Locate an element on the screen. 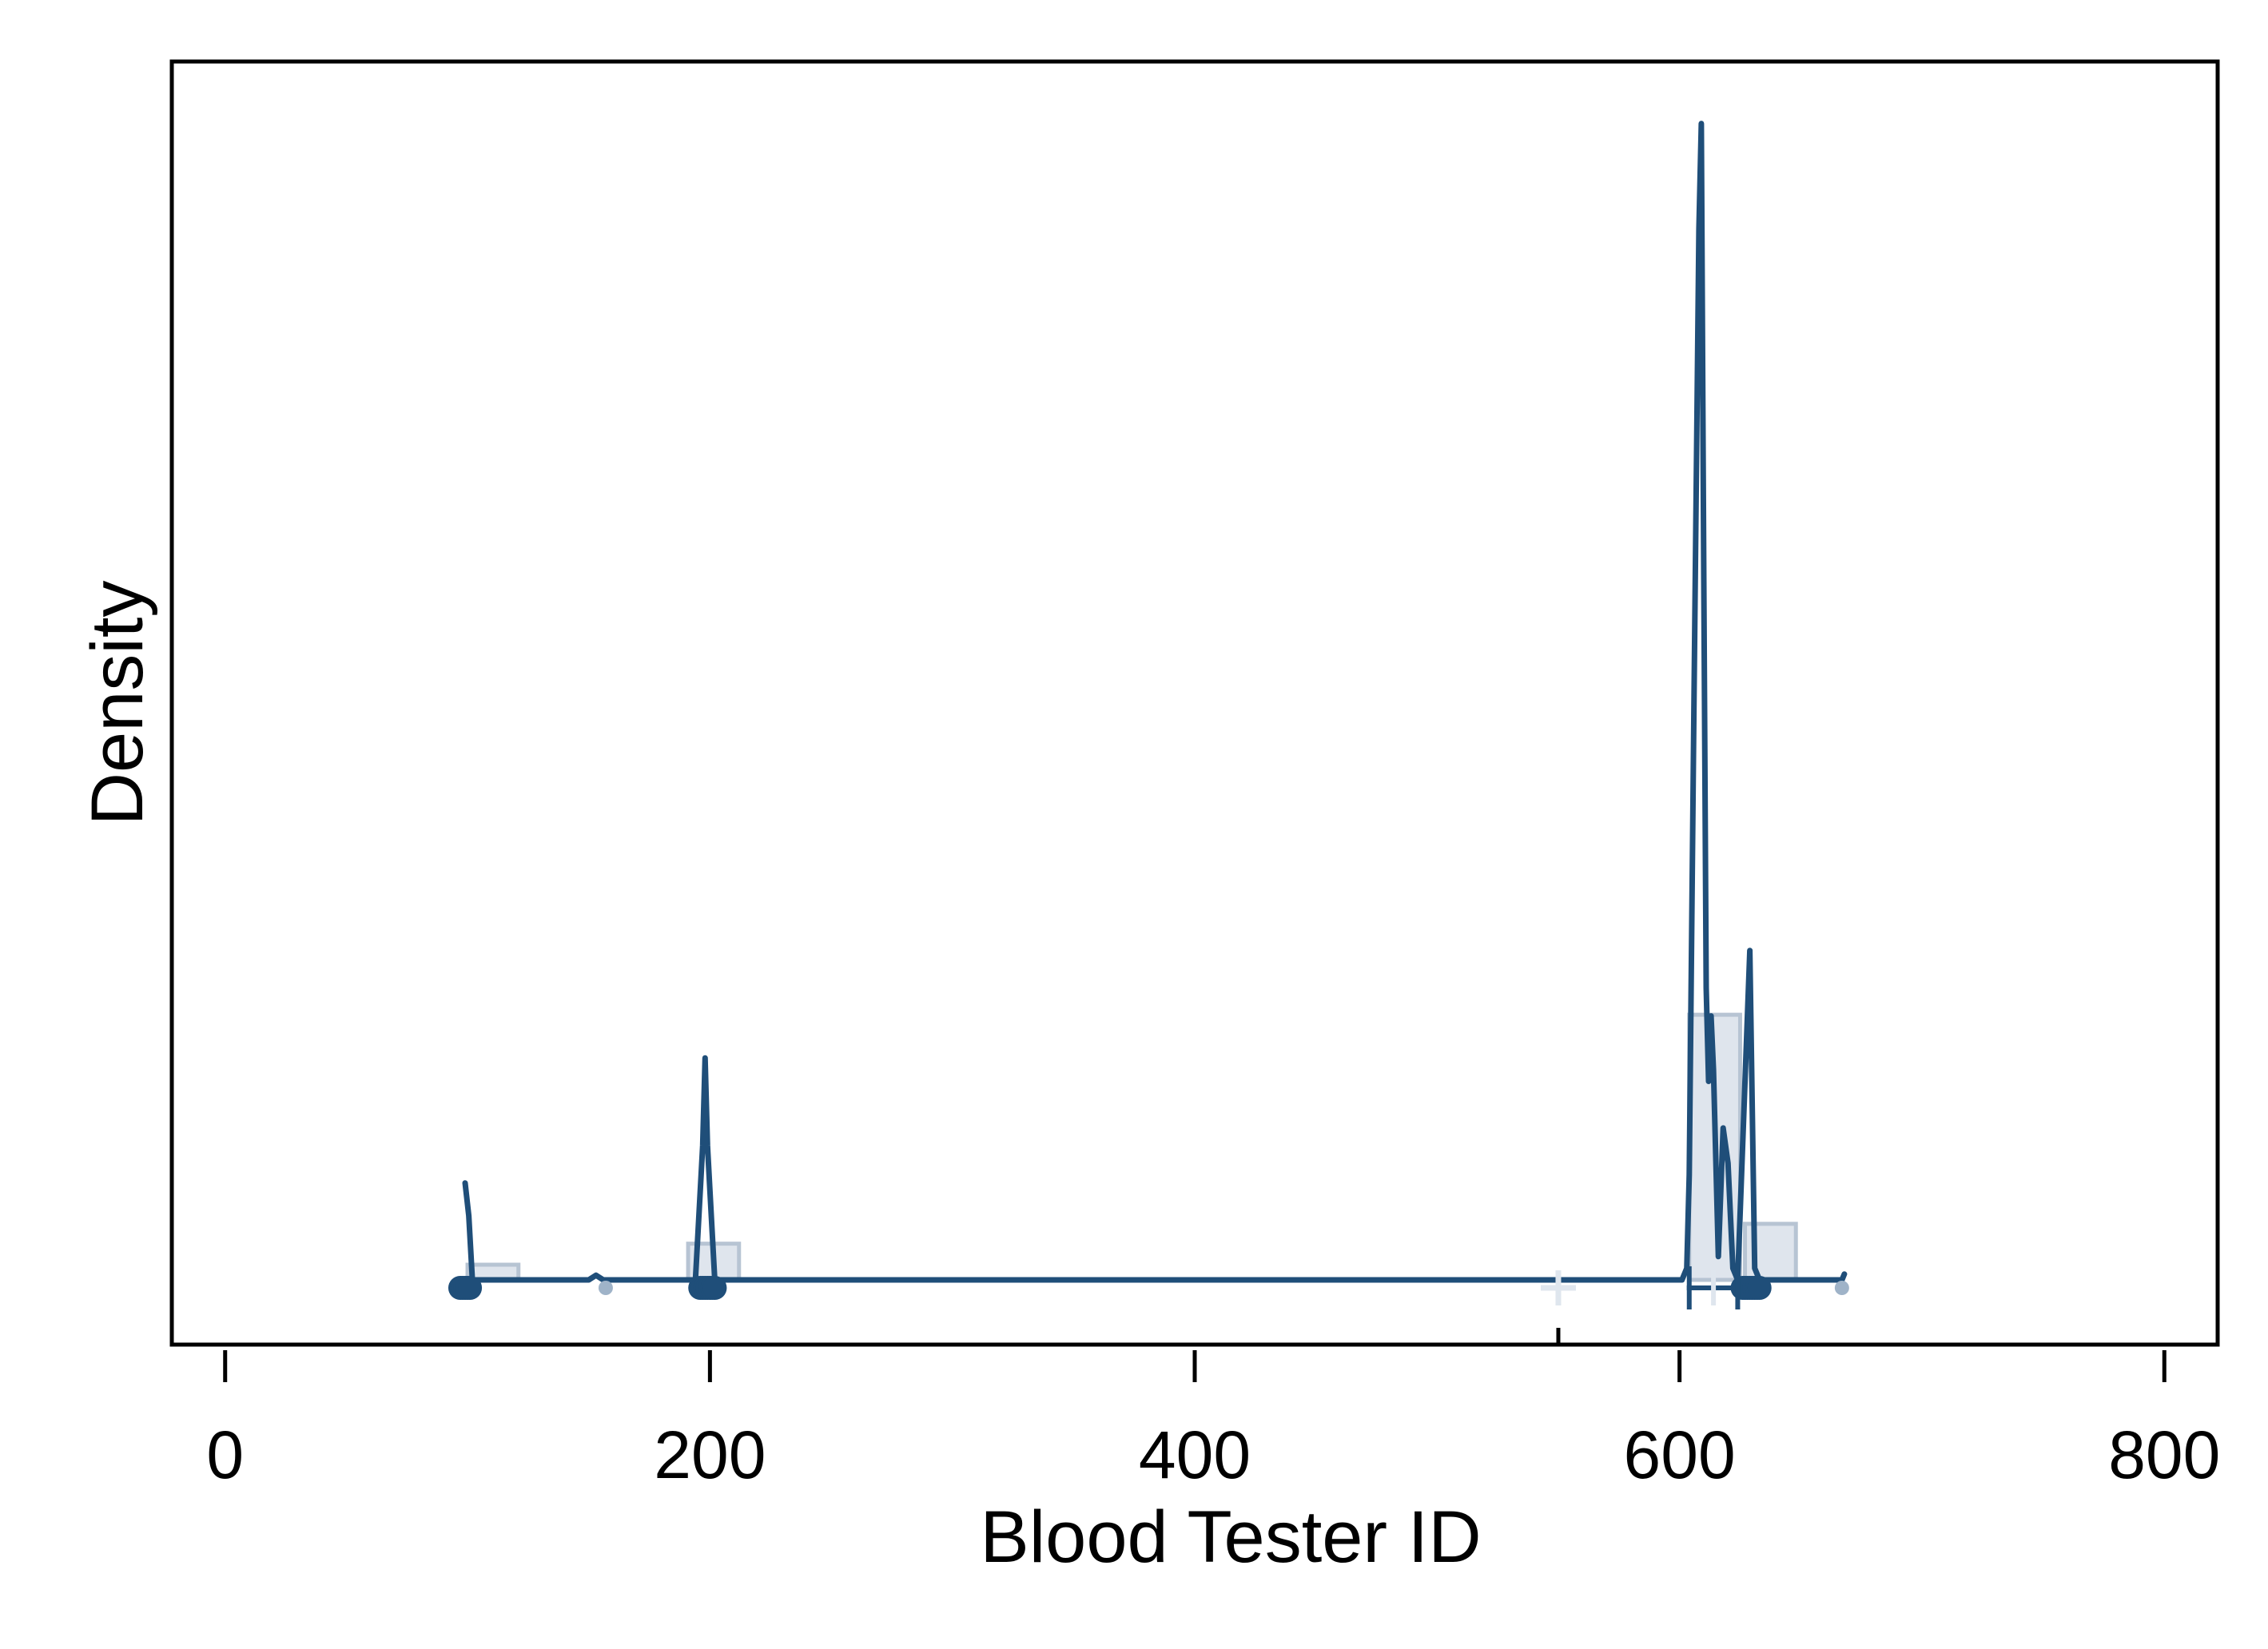 This screenshot has height=1649, width=2268. x-tick-label: 0 is located at coordinates (225, 1454).